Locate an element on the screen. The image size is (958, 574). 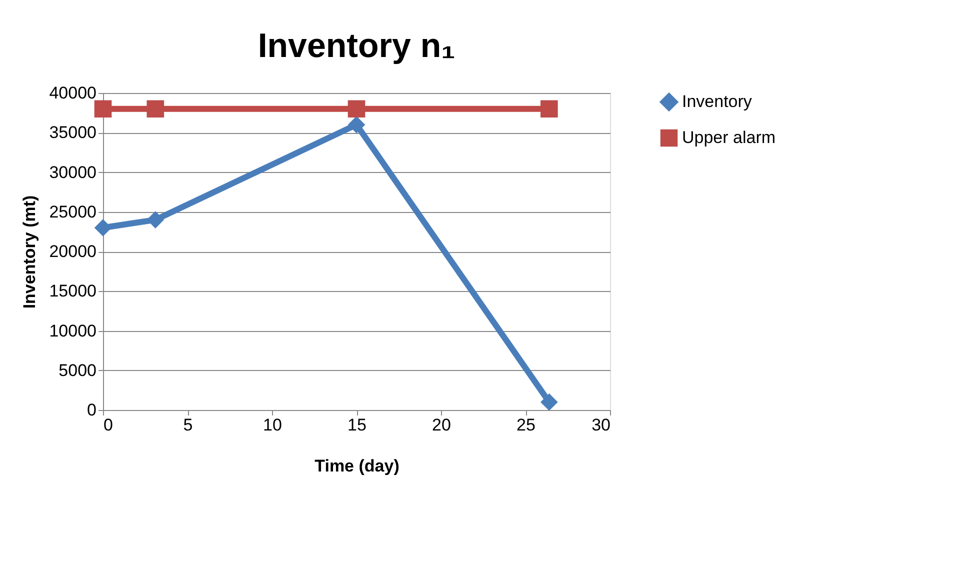
x-tick-label: 25 is located at coordinates (526, 425).